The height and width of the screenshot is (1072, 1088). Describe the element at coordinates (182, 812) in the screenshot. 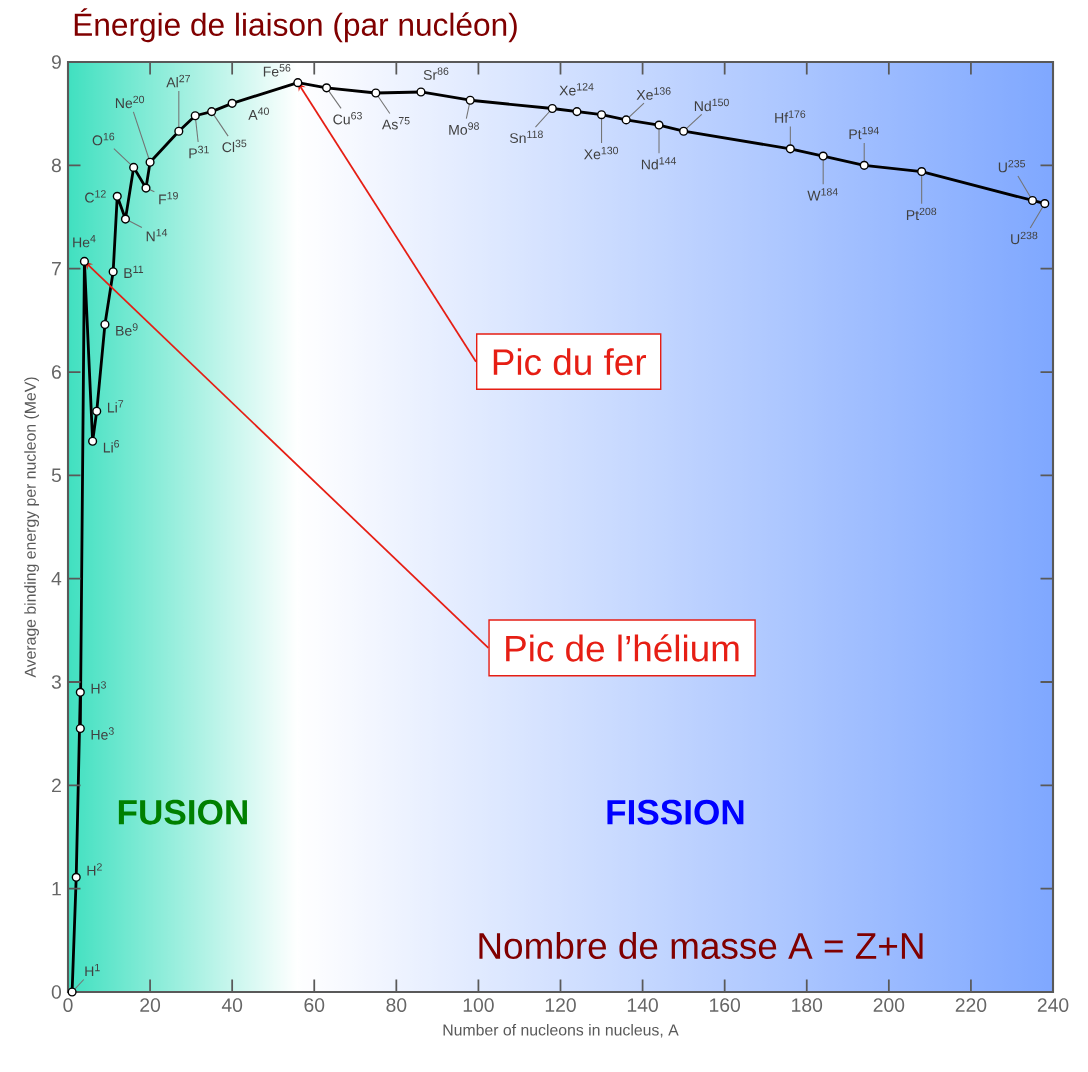

I see `band-label: FUSION` at that location.